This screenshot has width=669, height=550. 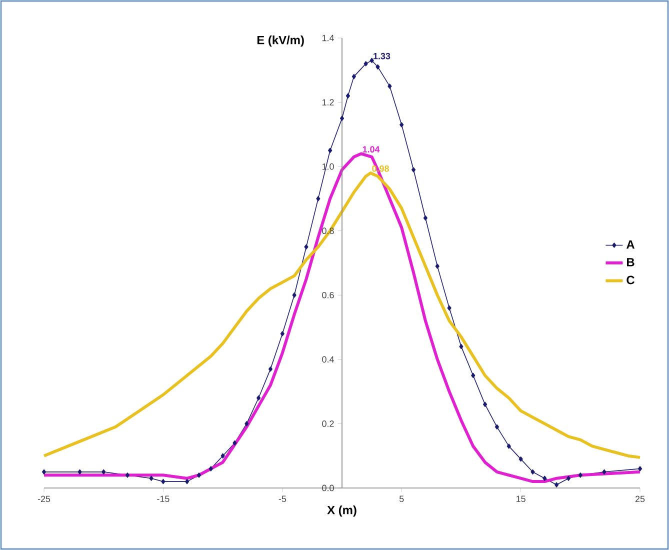 What do you see at coordinates (371, 149) in the screenshot?
I see `annotation: 1.04` at bounding box center [371, 149].